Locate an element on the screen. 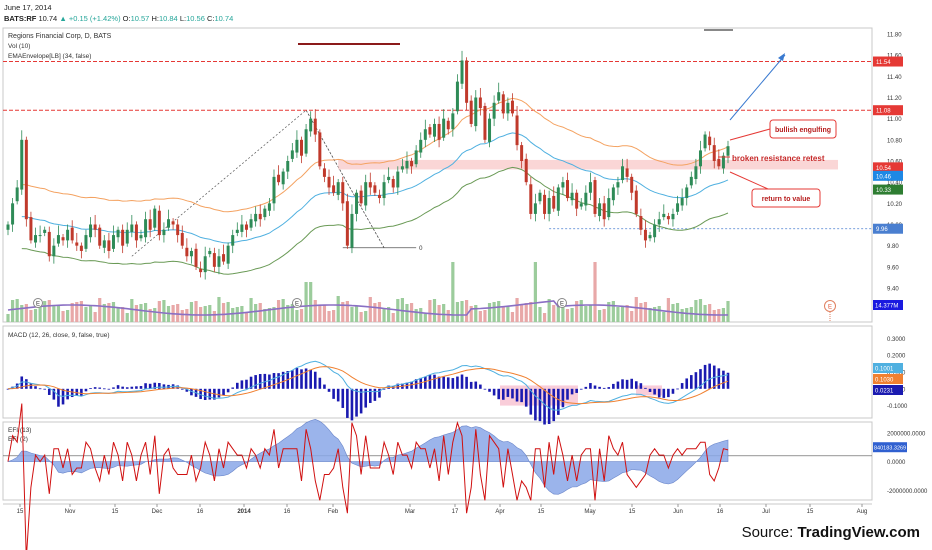 The width and height of the screenshot is (932, 550). level-tag-text-9.96: 9.96 is located at coordinates (882, 230).